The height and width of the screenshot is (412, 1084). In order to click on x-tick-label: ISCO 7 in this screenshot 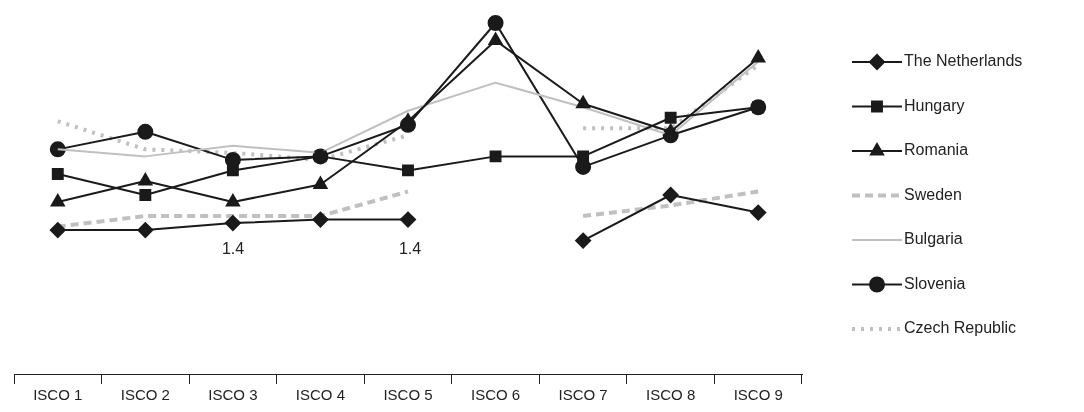, I will do `click(583, 395)`.